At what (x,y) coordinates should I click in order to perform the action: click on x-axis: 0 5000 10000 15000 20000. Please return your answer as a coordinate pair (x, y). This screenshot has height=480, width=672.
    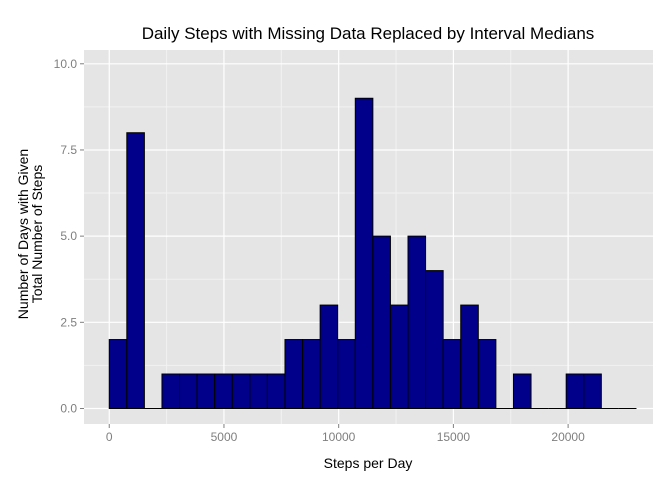
    Looking at the image, I should click on (345, 434).